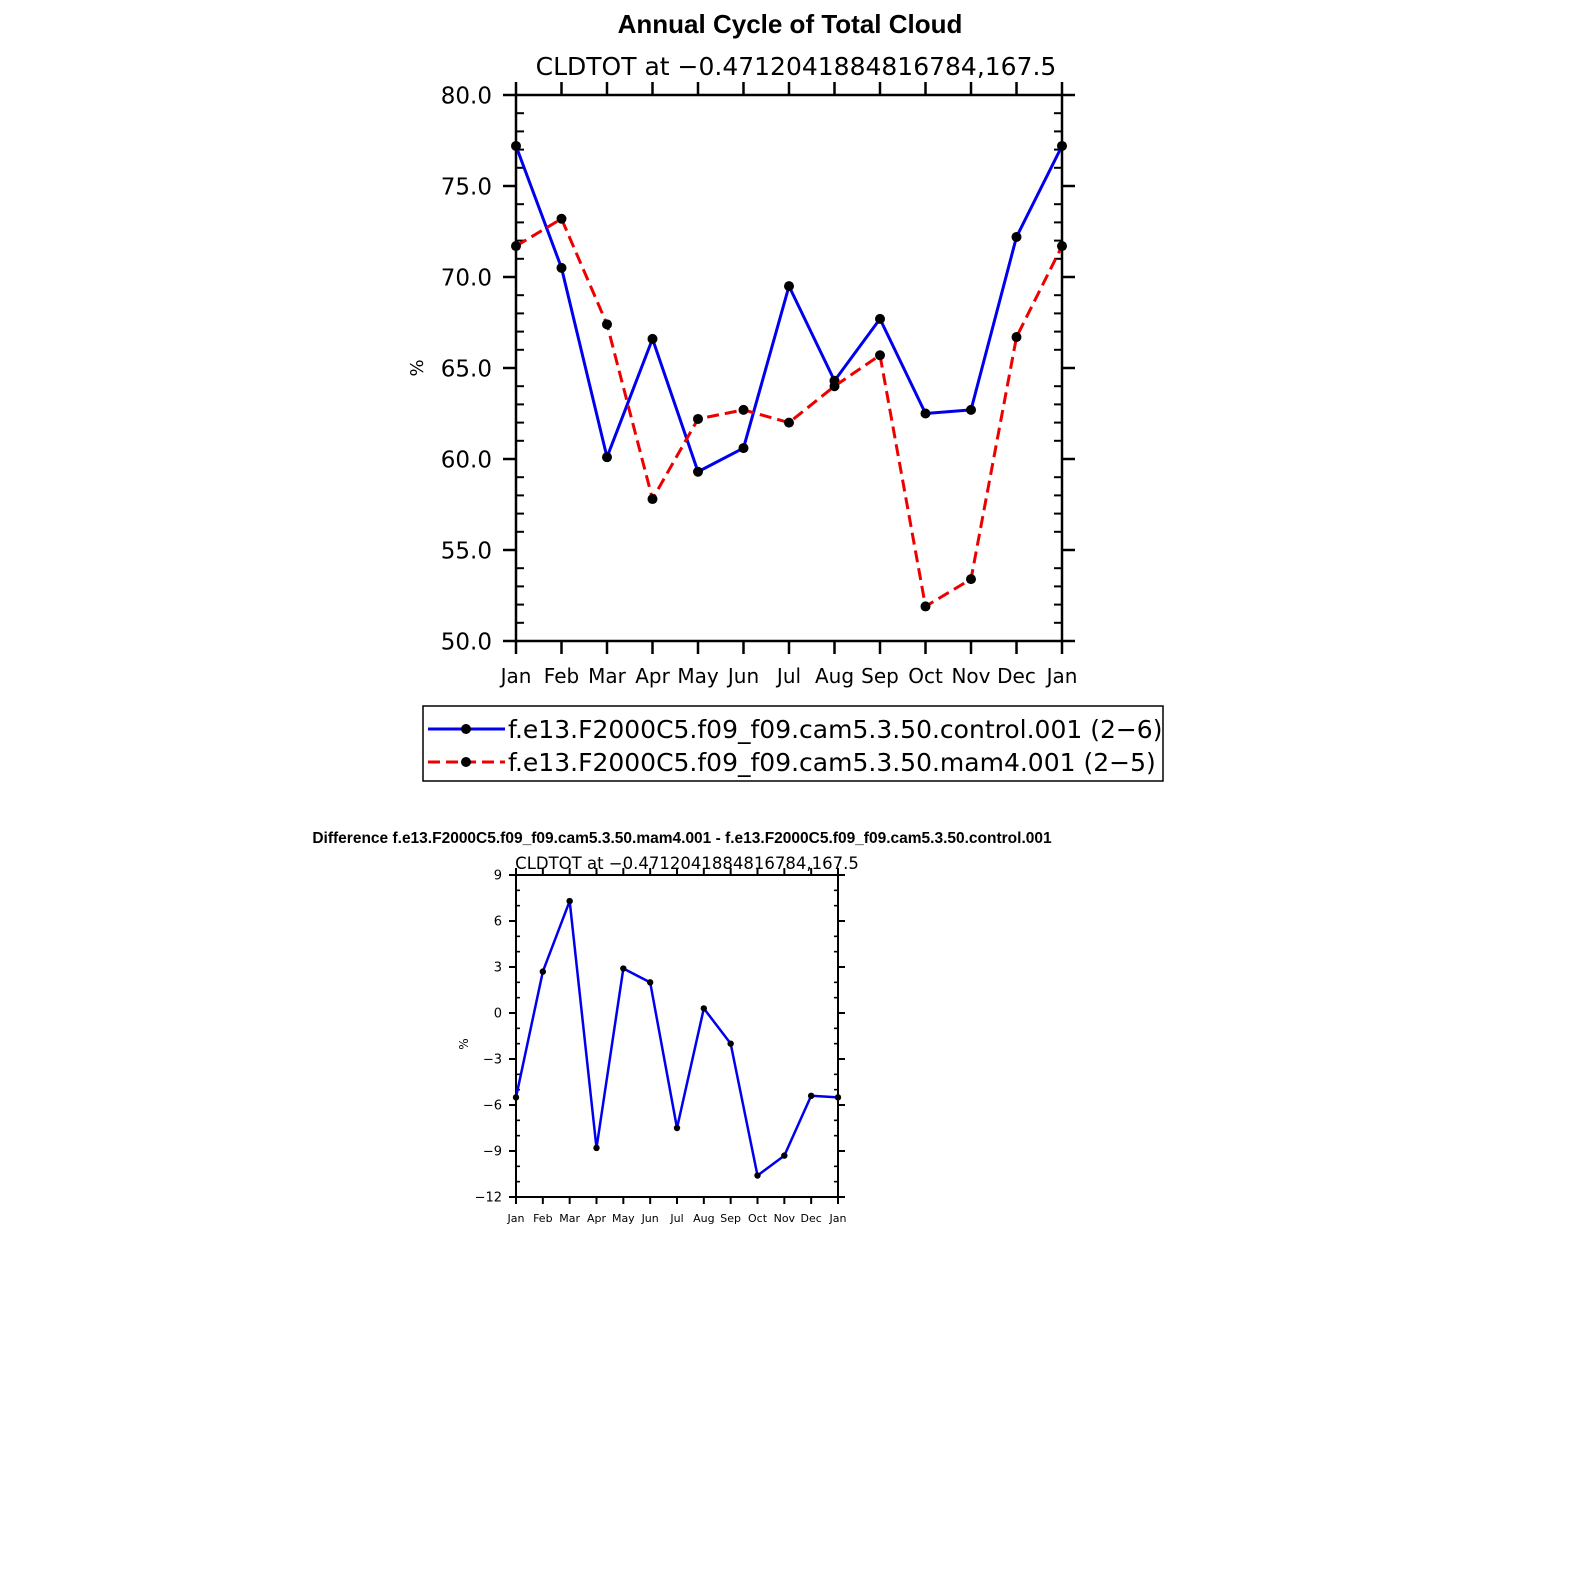 The width and height of the screenshot is (1574, 1579). What do you see at coordinates (788, 676) in the screenshot?
I see `chart1-xtick-label: Jul` at bounding box center [788, 676].